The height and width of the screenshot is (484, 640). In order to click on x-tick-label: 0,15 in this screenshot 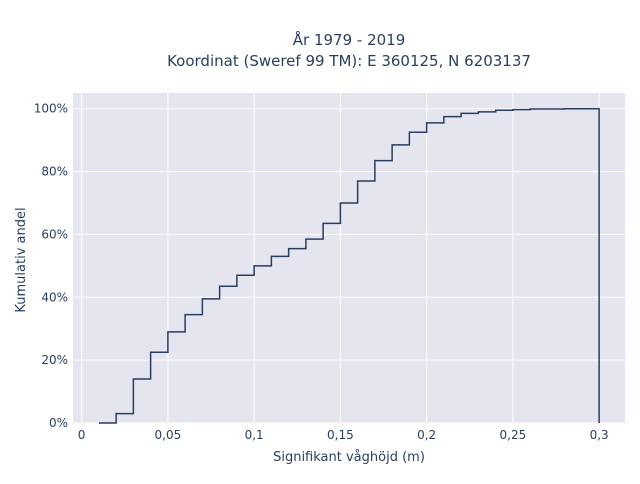, I will do `click(340, 435)`.